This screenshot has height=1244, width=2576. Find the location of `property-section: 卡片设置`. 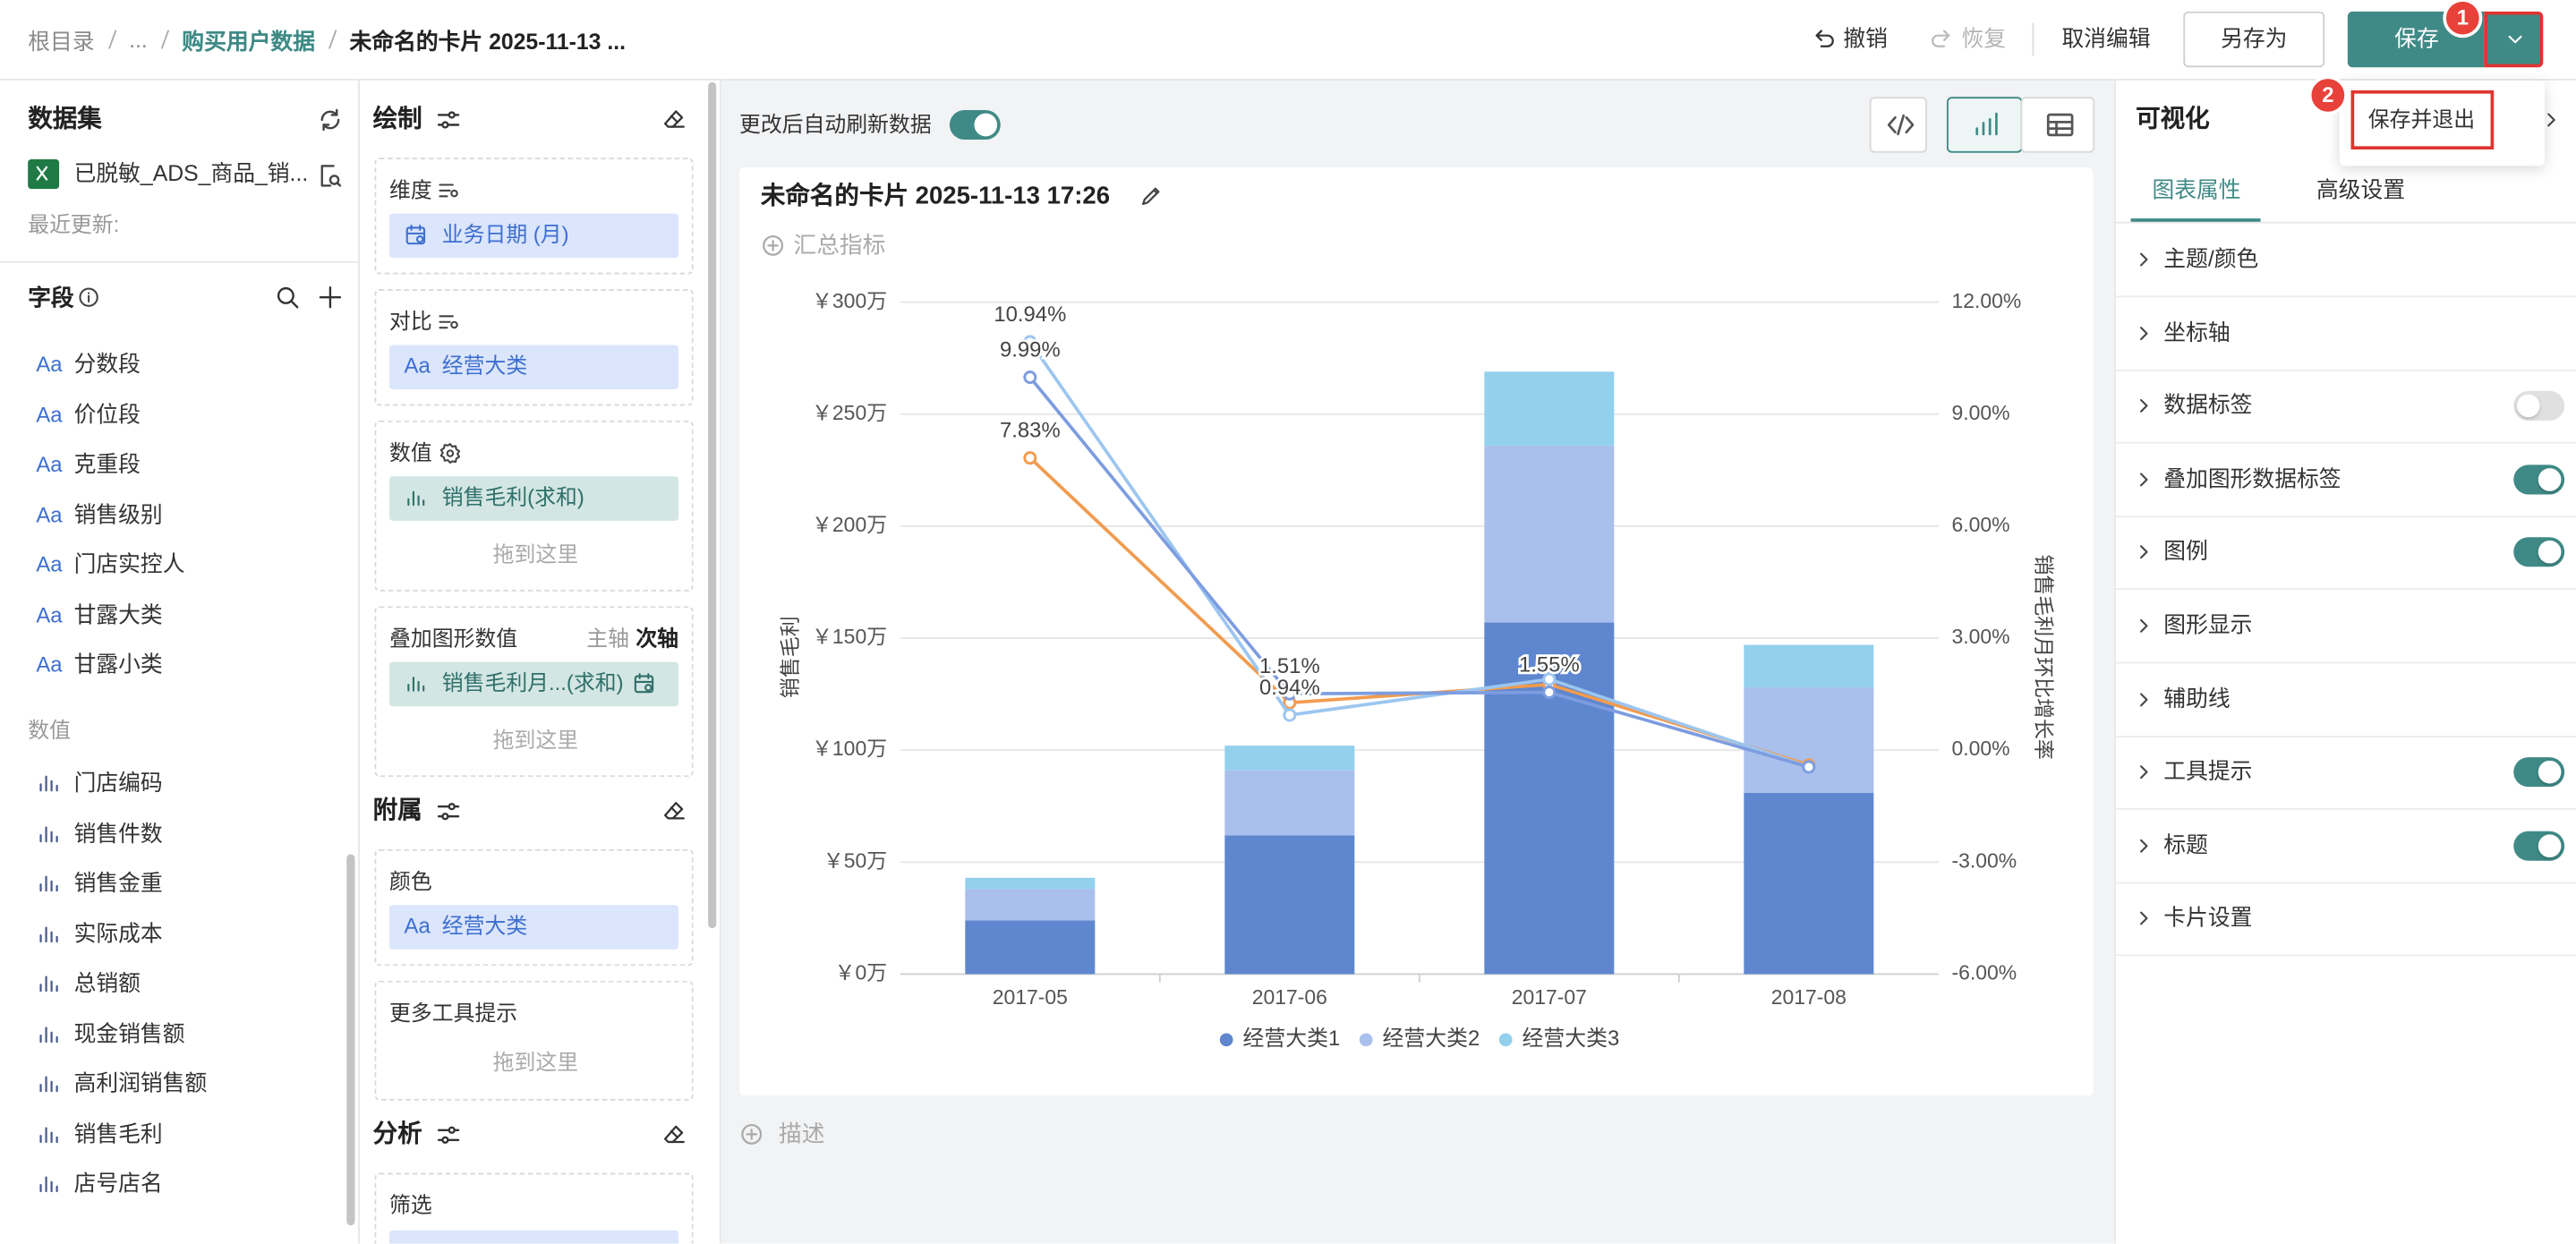

property-section: 卡片设置 is located at coordinates (2208, 918).